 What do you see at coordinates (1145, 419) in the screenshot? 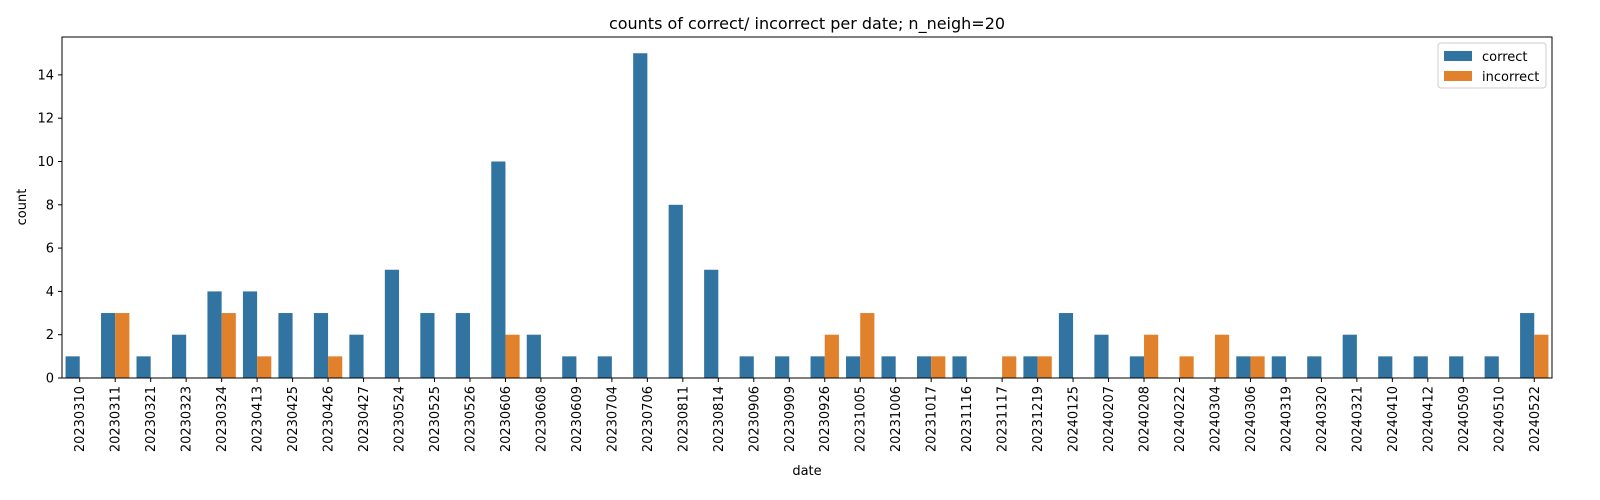
I see `x-tick-label: 20240208` at bounding box center [1145, 419].